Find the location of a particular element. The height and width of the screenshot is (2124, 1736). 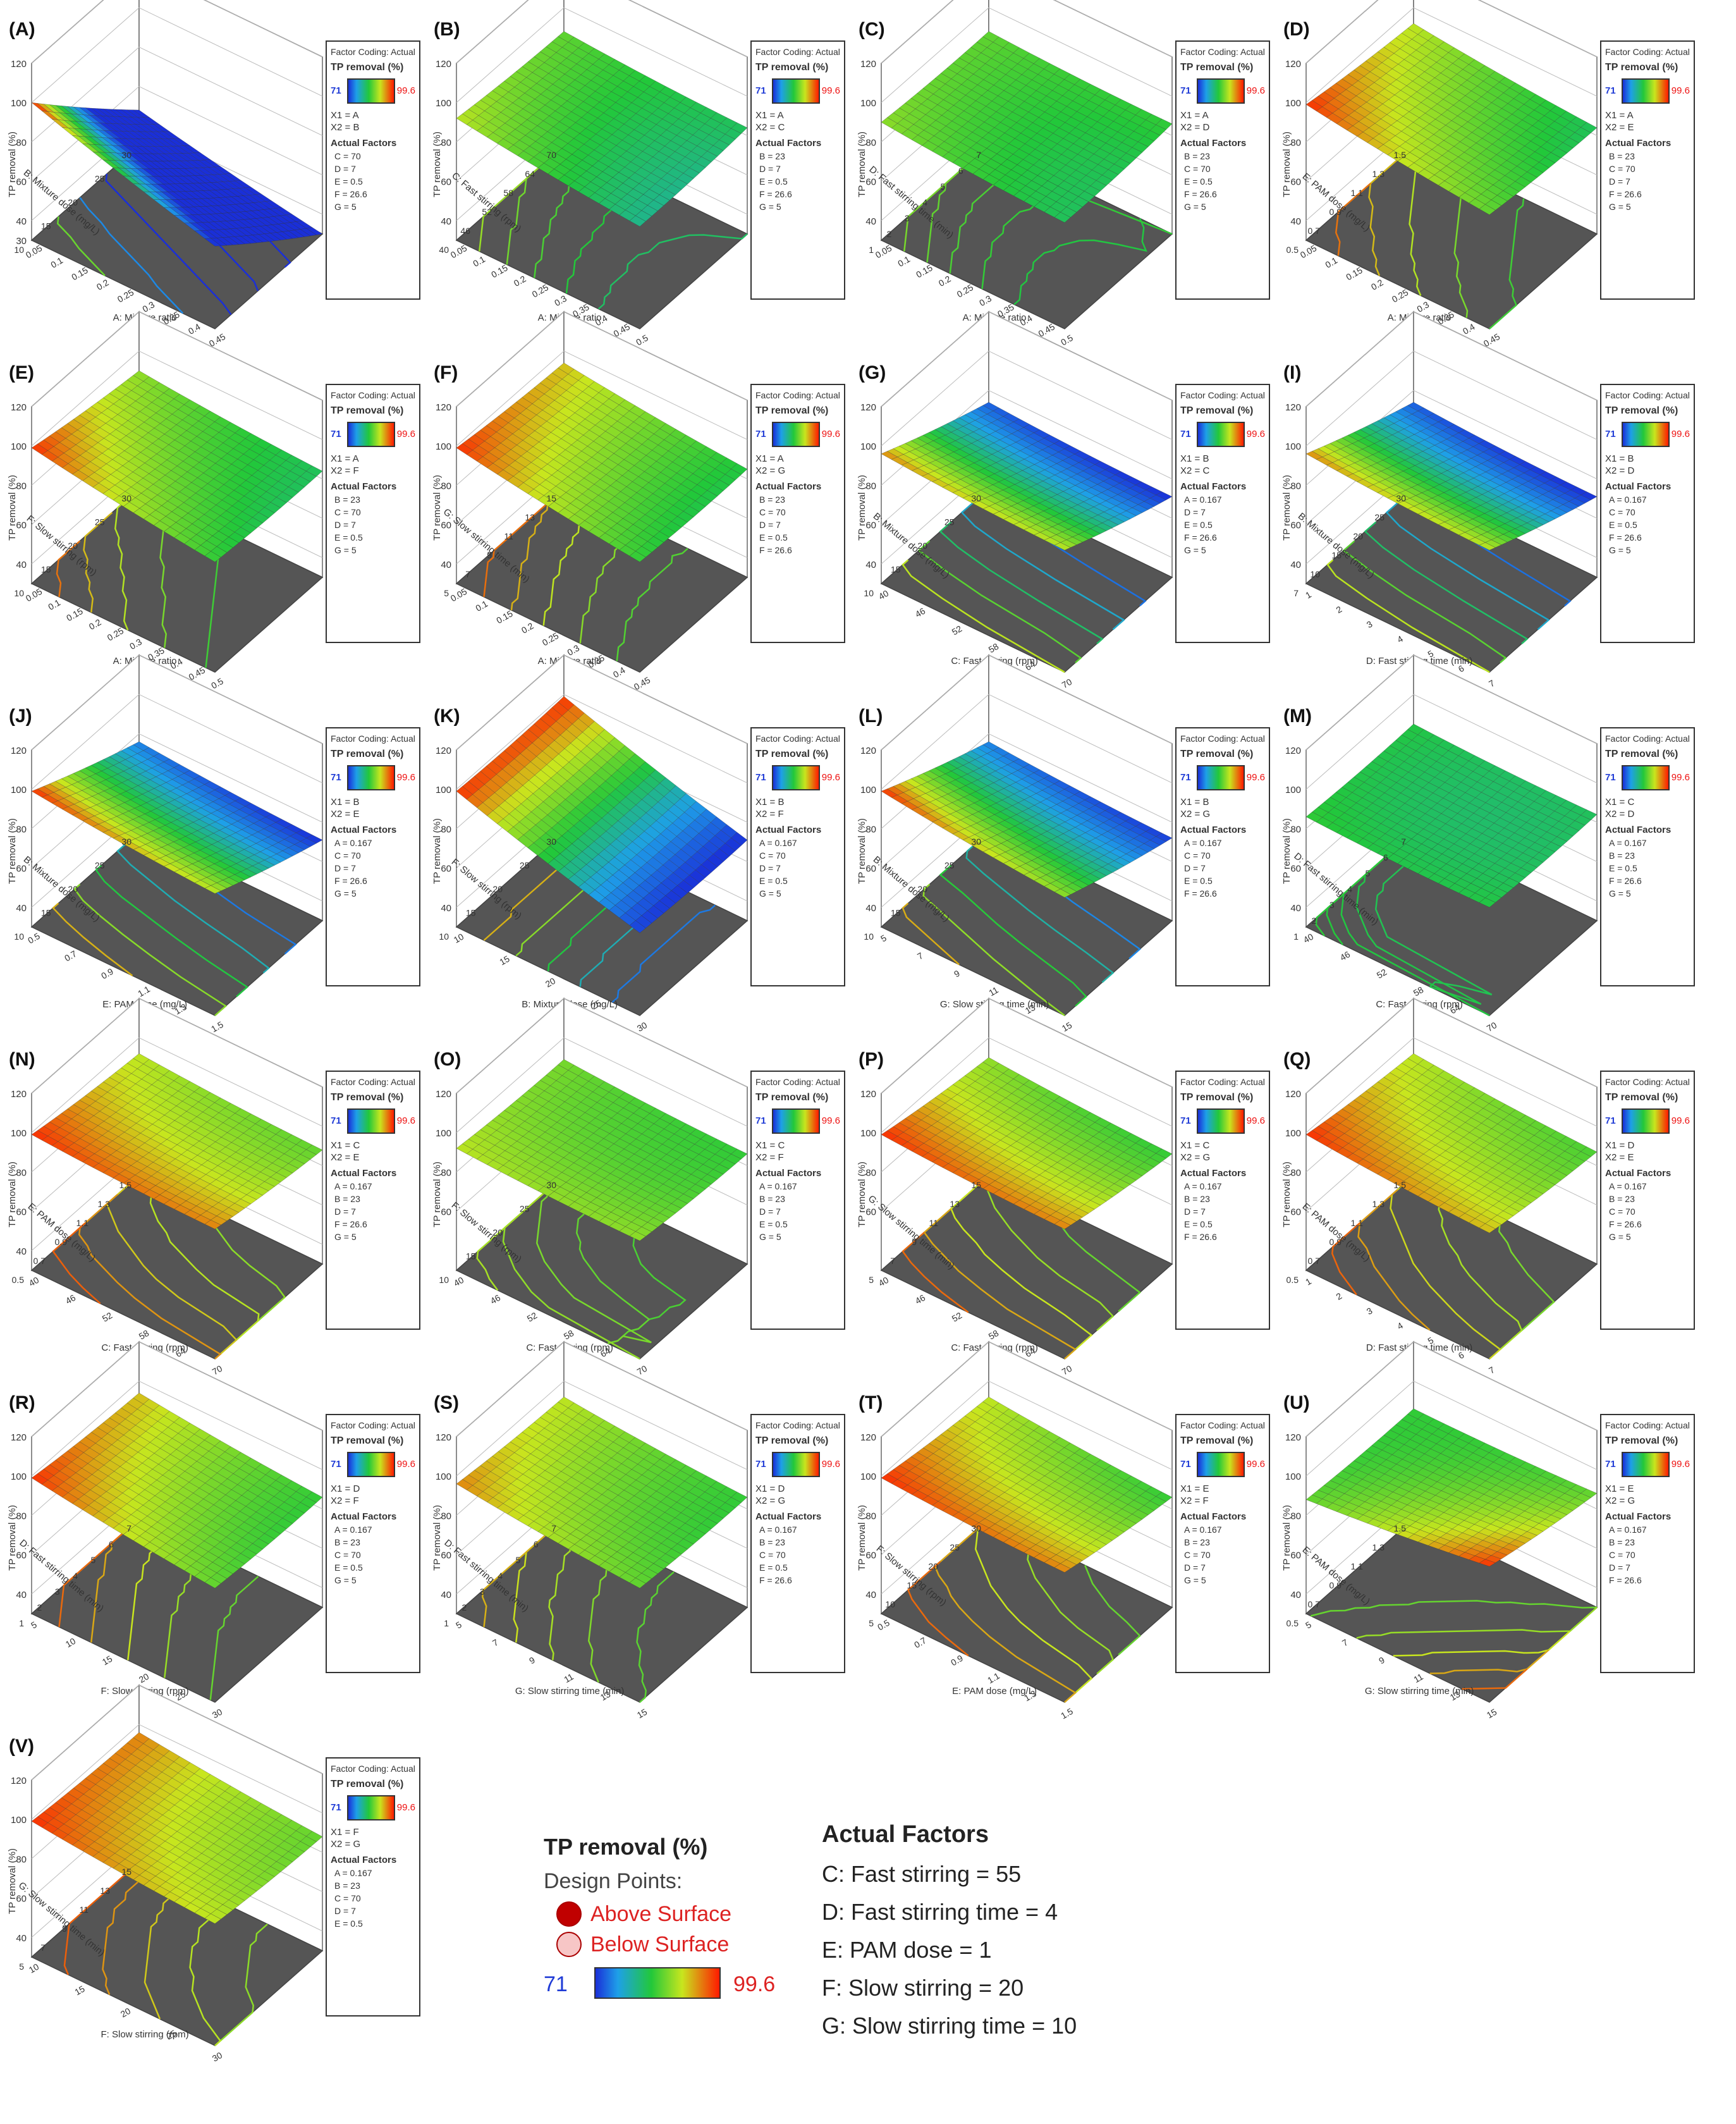

z-tick-label: 30 is located at coordinates (21, 241).